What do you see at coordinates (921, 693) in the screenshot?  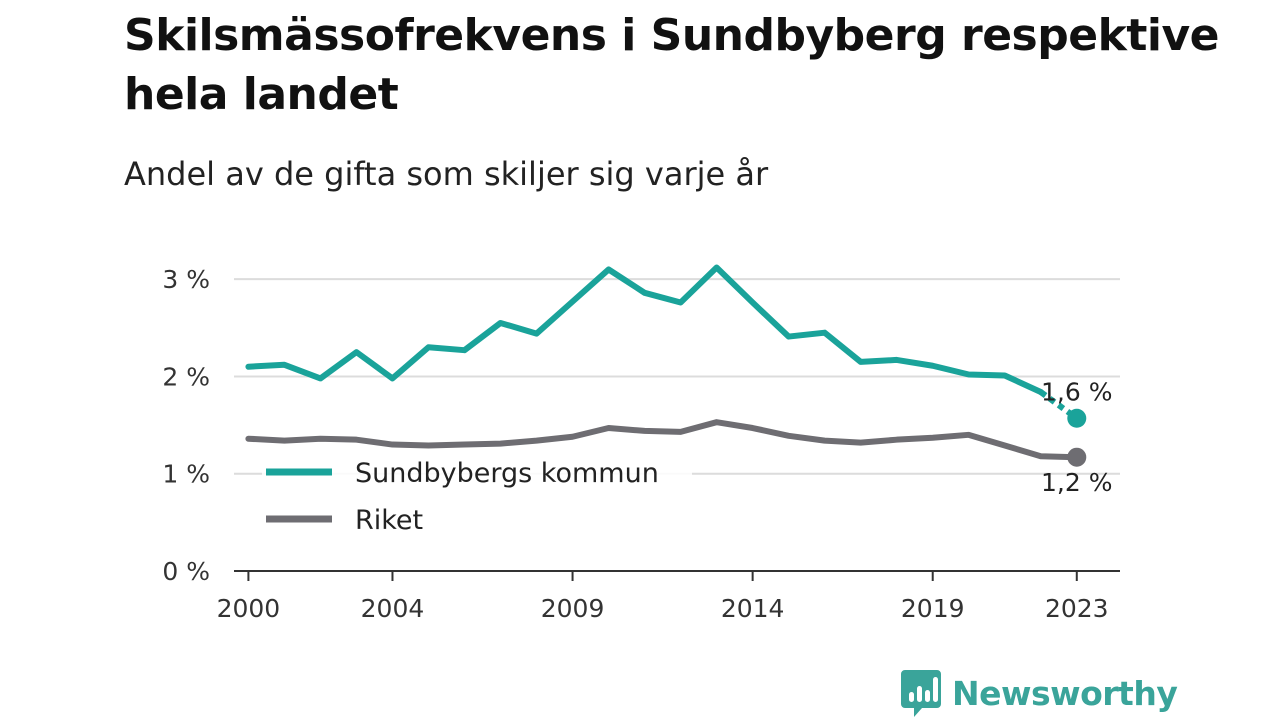 I see `newsworthy-logo-icon` at bounding box center [921, 693].